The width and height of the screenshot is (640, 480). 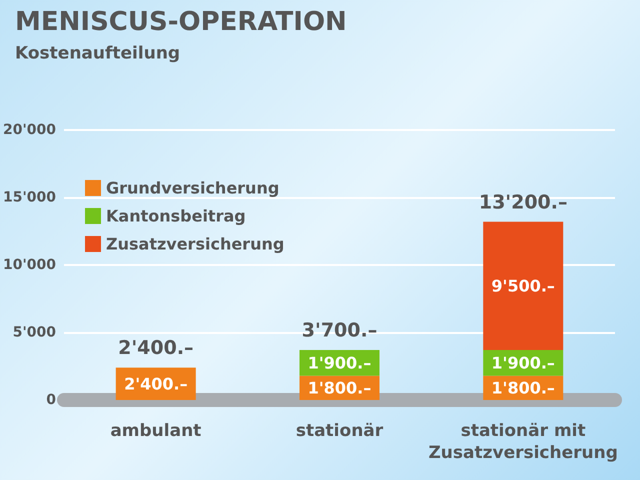 I want to click on x-tick-label: stationär, so click(x=340, y=431).